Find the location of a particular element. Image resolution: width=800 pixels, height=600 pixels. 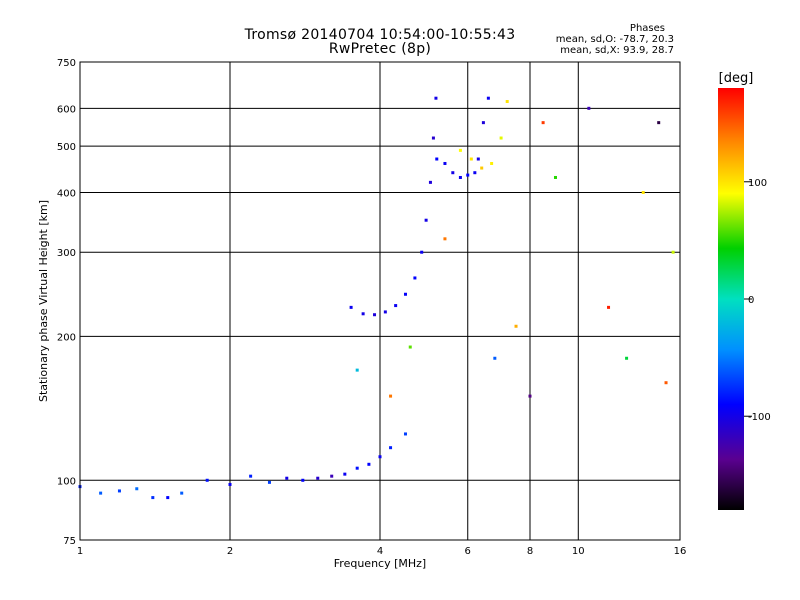

phase-stats-o: mean, sd,O: -78.7, 20.3 is located at coordinates (614, 39).